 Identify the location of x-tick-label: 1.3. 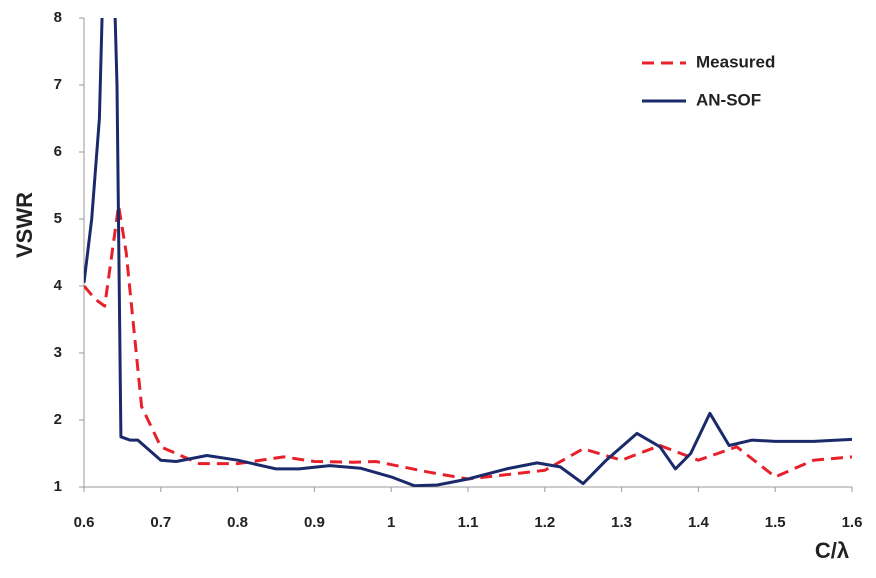
(621, 522).